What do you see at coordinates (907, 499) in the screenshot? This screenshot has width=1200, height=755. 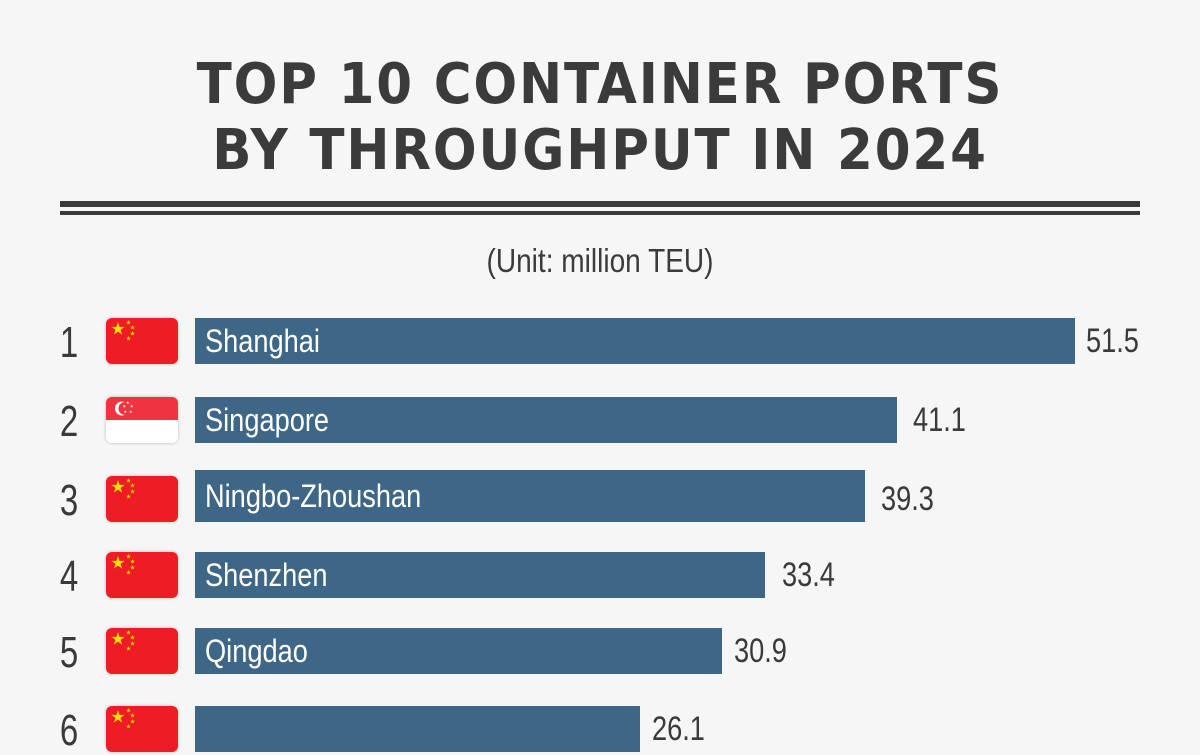 I see `value-label: 39.3` at bounding box center [907, 499].